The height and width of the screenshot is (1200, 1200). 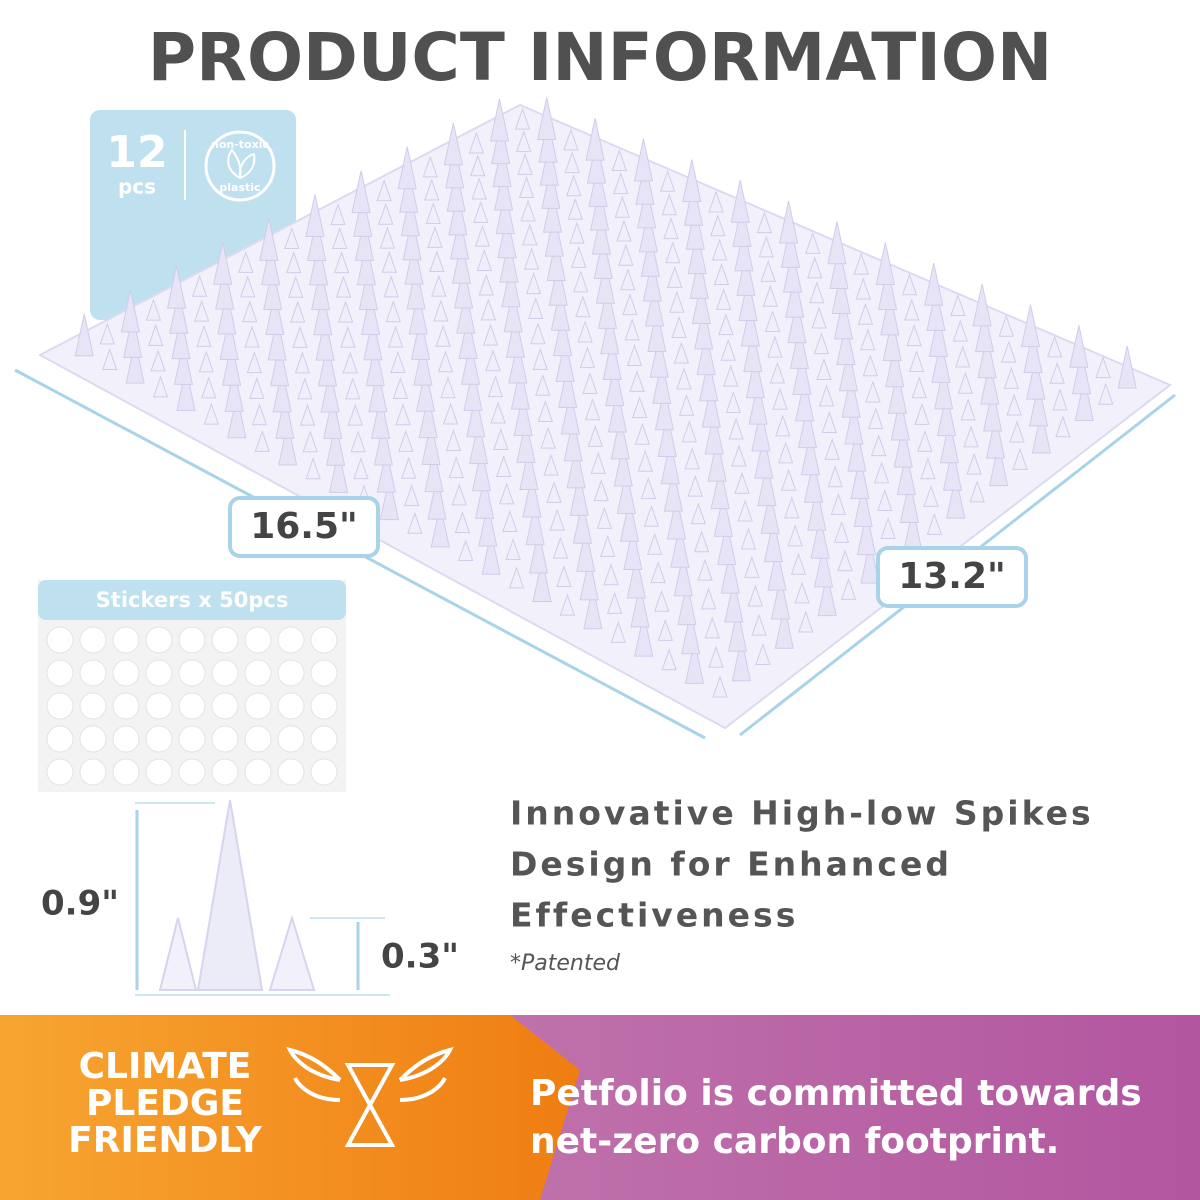 I want to click on feature-line: Design for Enhanced, so click(x=731, y=864).